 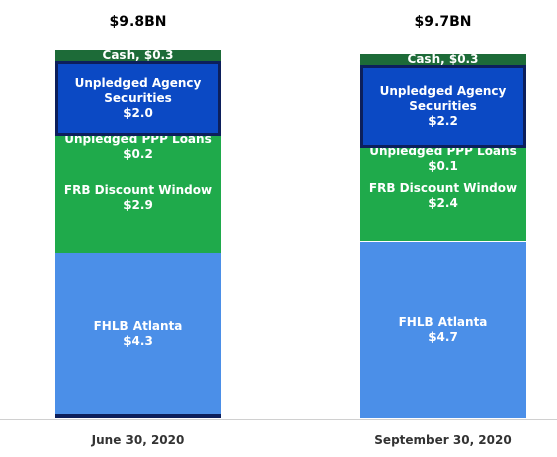 I want to click on total-label: $9.8BN, so click(x=138, y=22).